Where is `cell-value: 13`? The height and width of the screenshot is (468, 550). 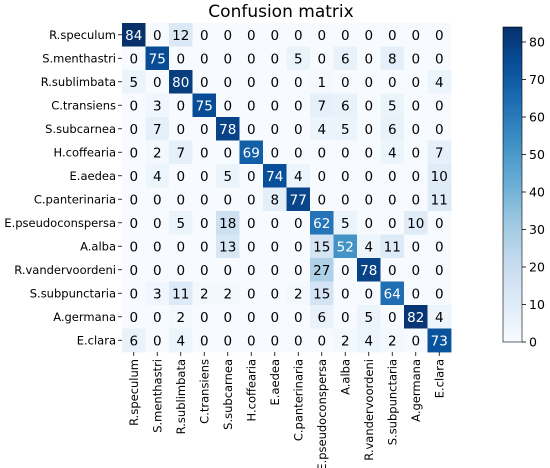 cell-value: 13 is located at coordinates (227, 247).